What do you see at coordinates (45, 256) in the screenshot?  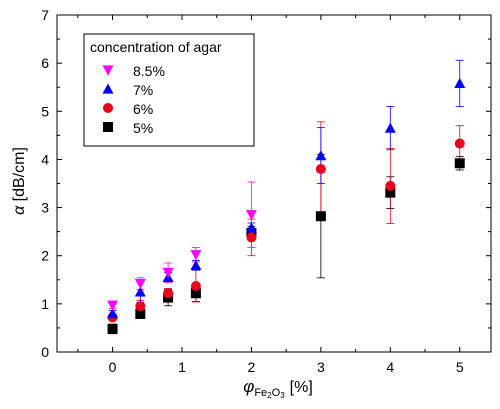 I see `y-tick-label: 2` at bounding box center [45, 256].